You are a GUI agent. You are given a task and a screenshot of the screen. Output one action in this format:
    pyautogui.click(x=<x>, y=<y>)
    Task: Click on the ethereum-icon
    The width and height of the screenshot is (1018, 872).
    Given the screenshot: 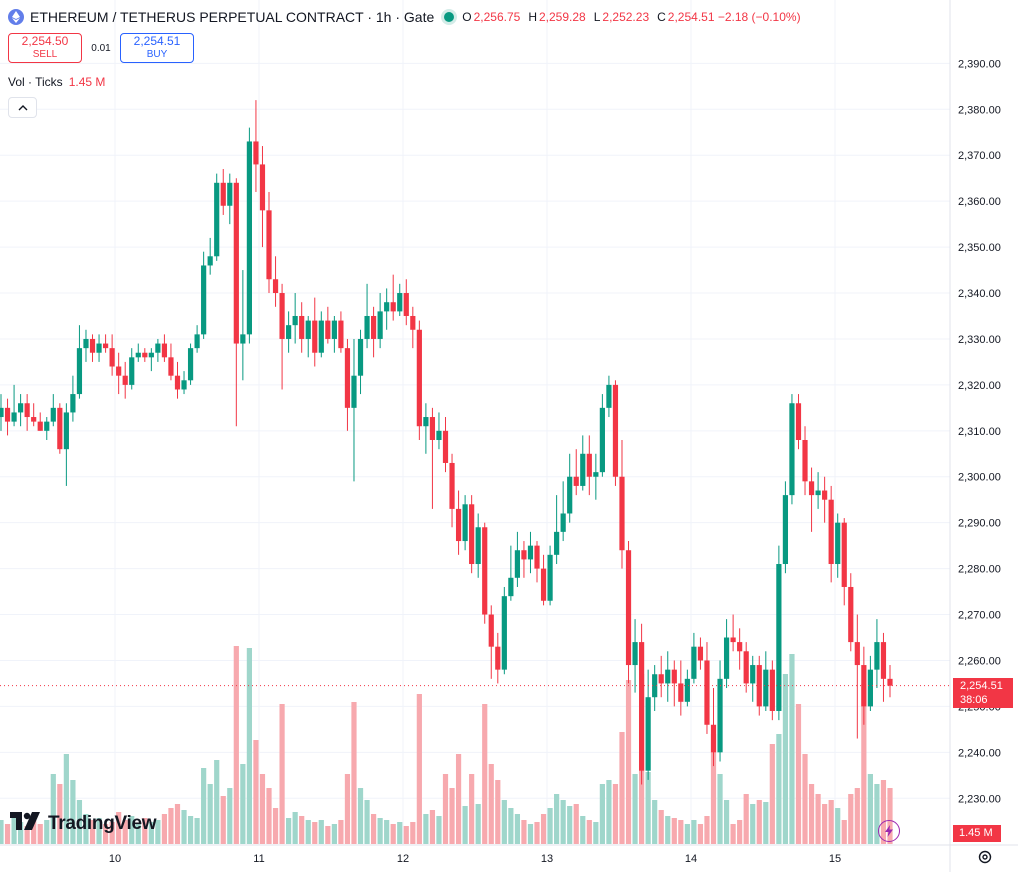 What is the action you would take?
    pyautogui.click(x=16, y=17)
    